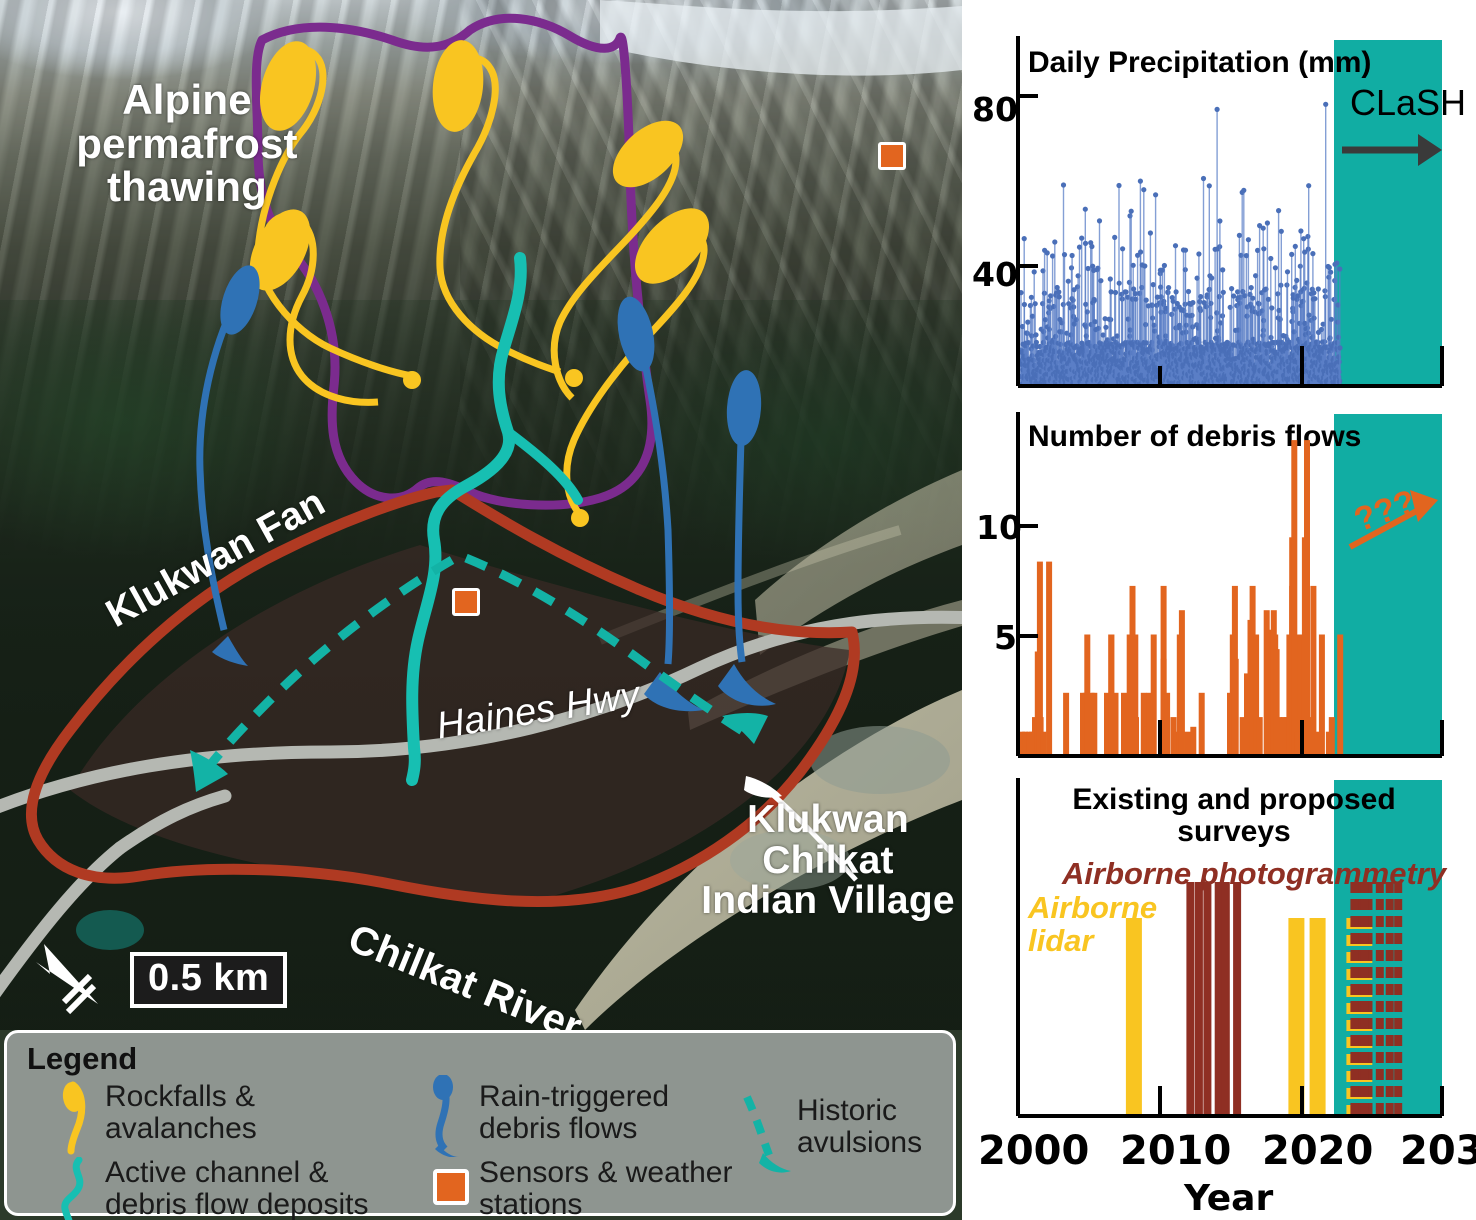  What do you see at coordinates (1005, 637) in the screenshot?
I see `debris-ytick-5: 5` at bounding box center [1005, 637].